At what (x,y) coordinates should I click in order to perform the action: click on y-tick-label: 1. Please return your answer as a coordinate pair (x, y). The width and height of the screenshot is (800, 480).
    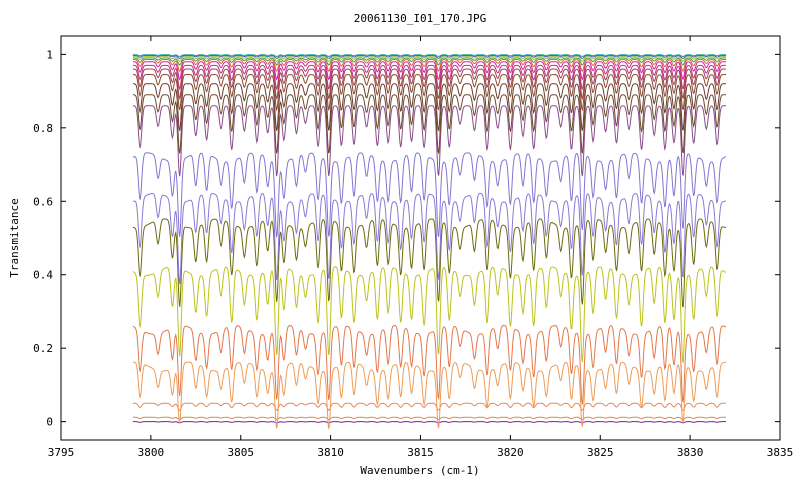
    Looking at the image, I should click on (49, 54).